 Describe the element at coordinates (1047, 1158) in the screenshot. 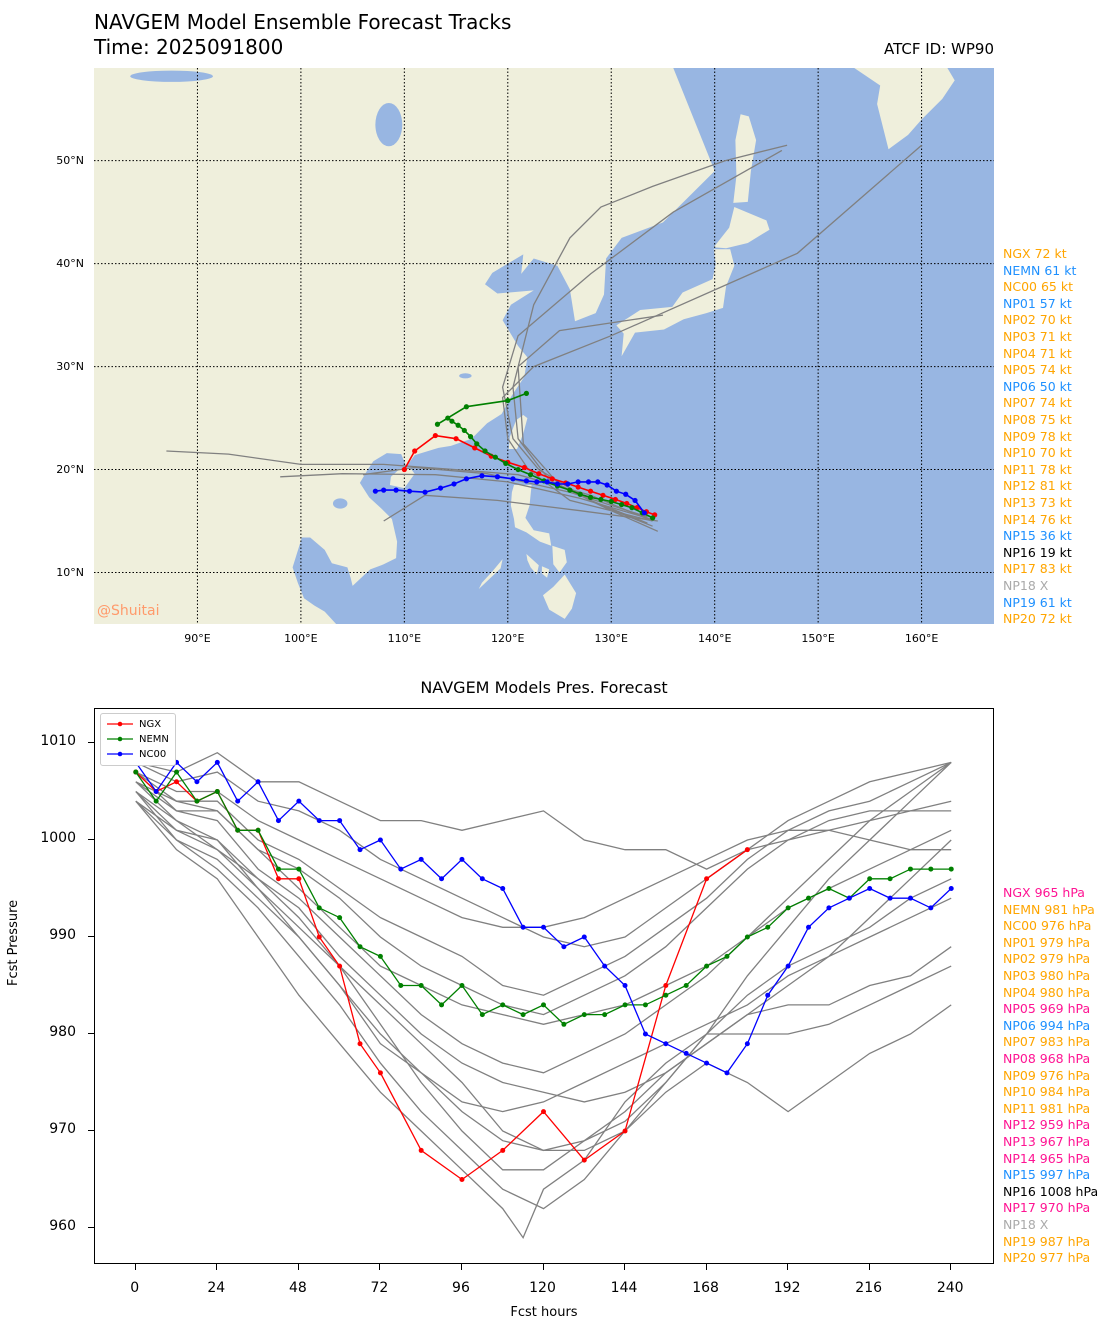

I see `member-stat: NP14 965 hPa` at that location.